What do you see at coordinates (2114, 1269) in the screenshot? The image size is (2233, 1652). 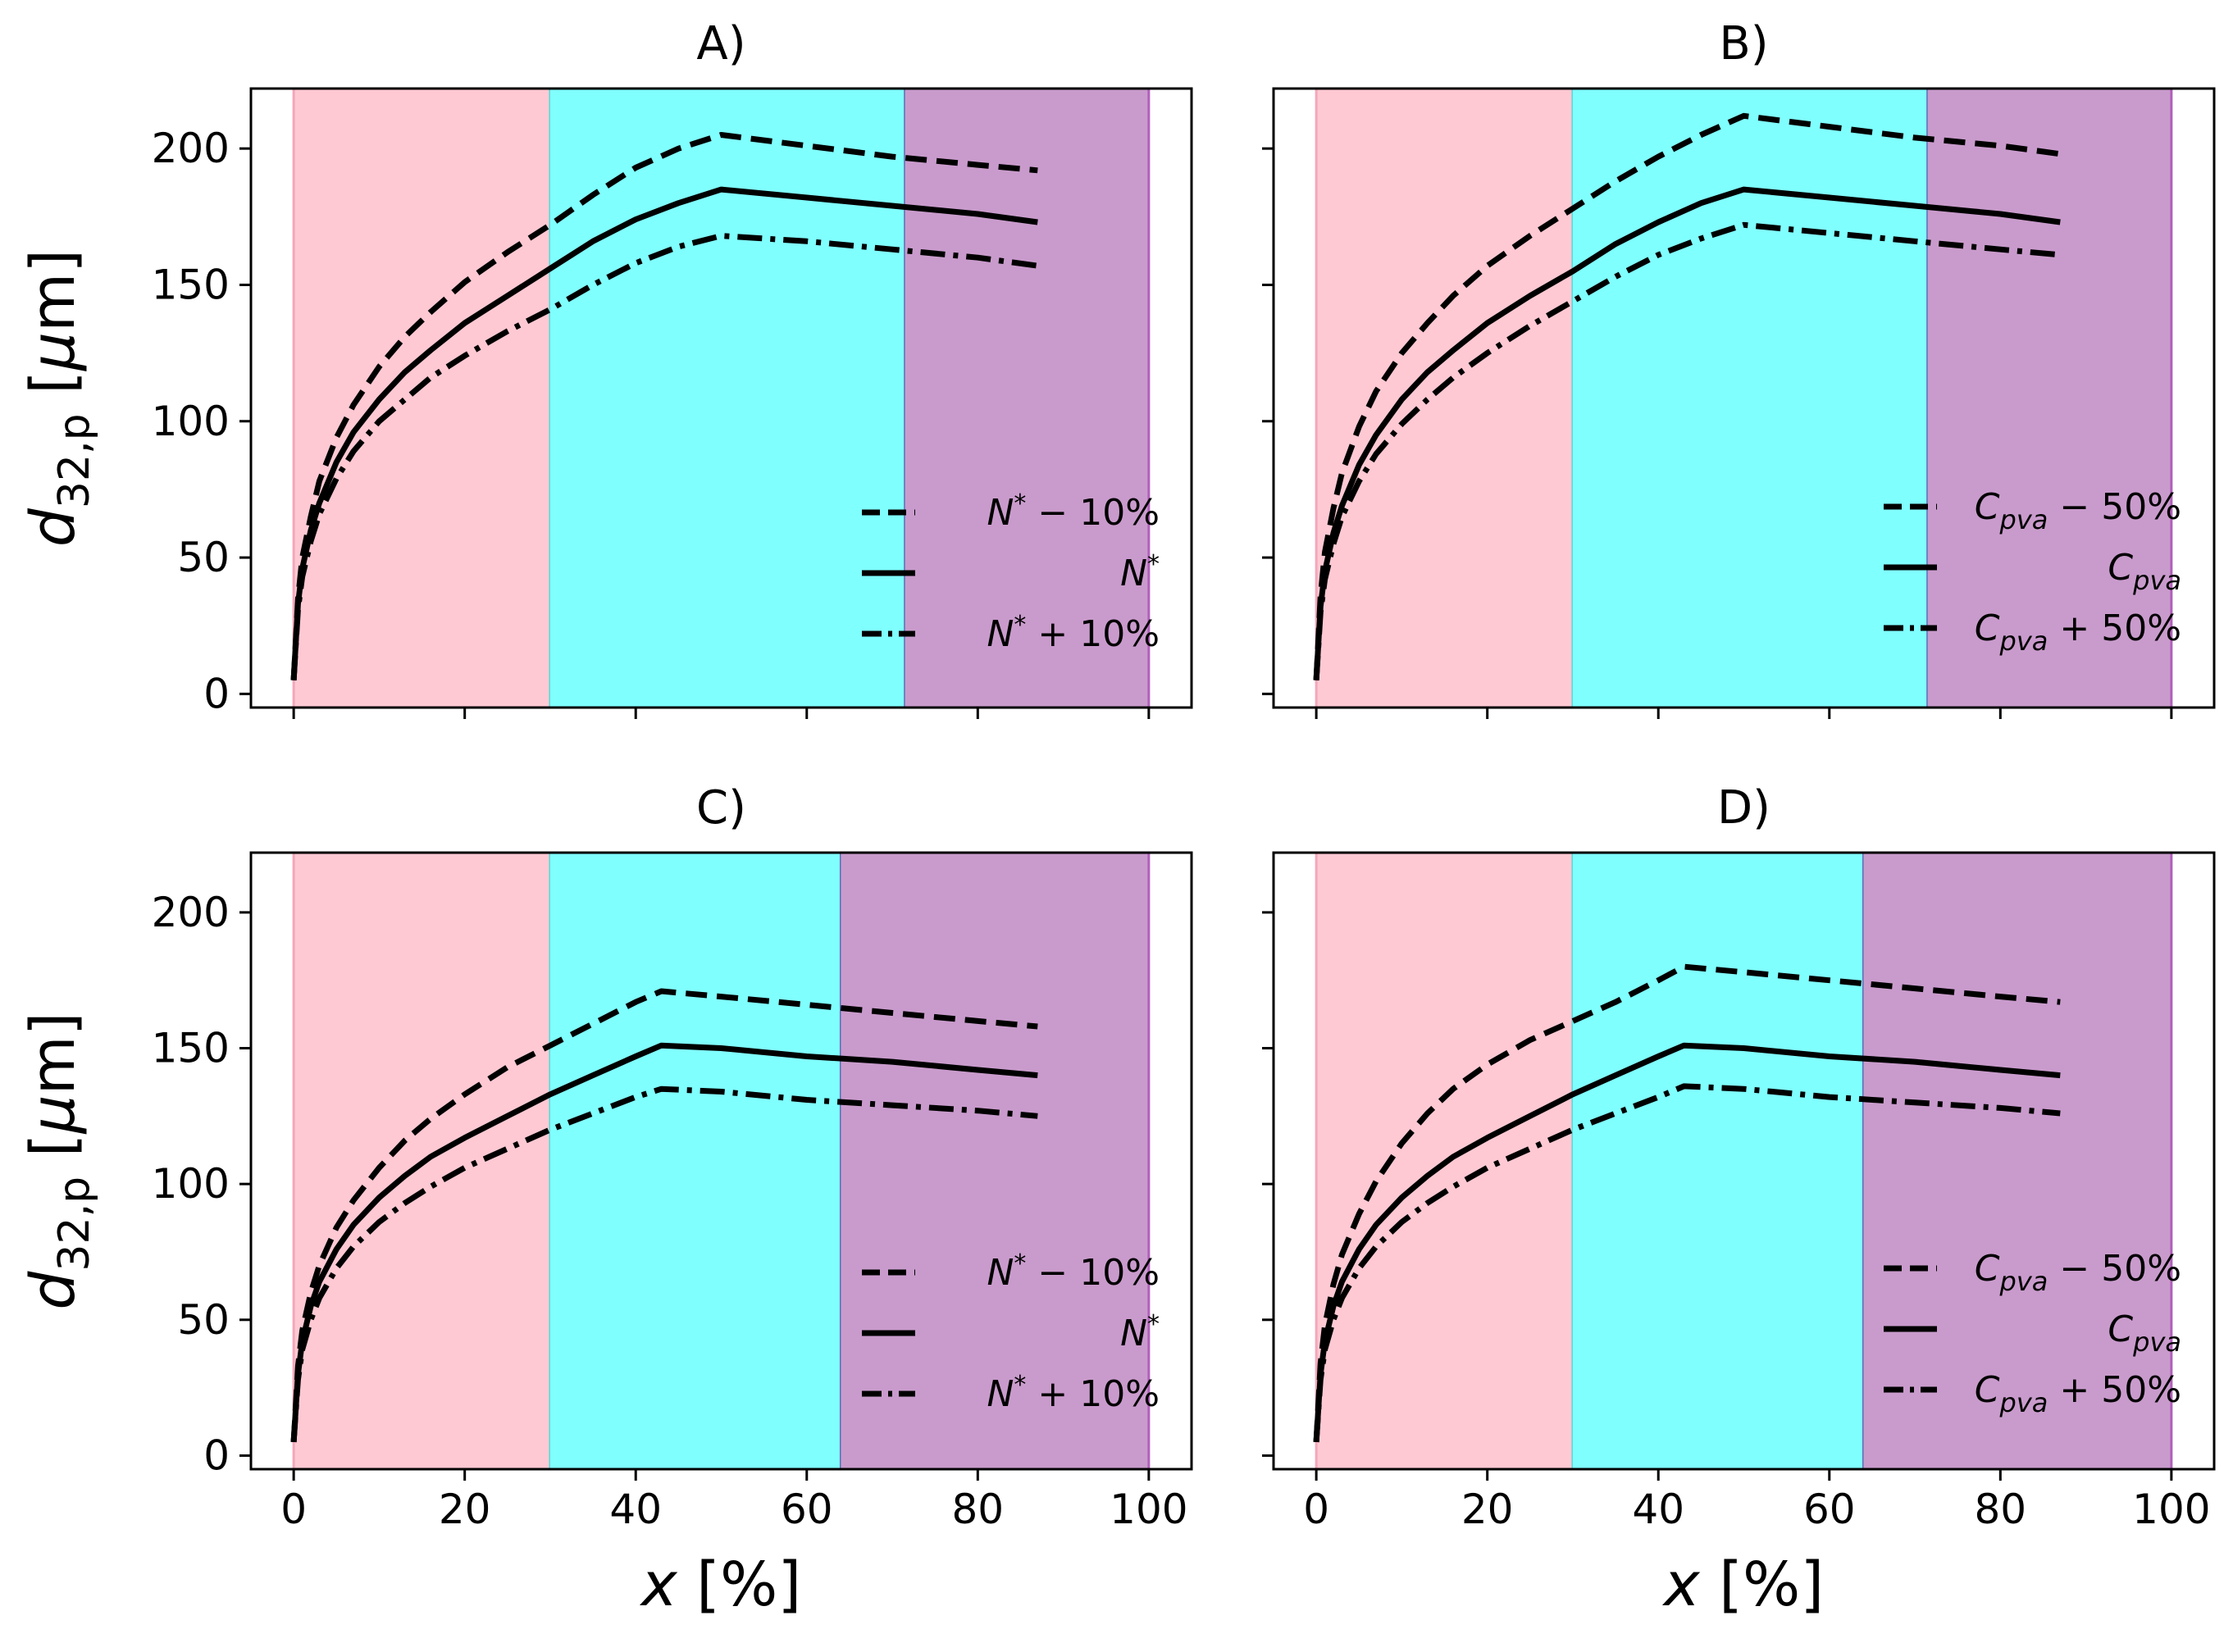 I see `legend-op: − 50%` at bounding box center [2114, 1269].